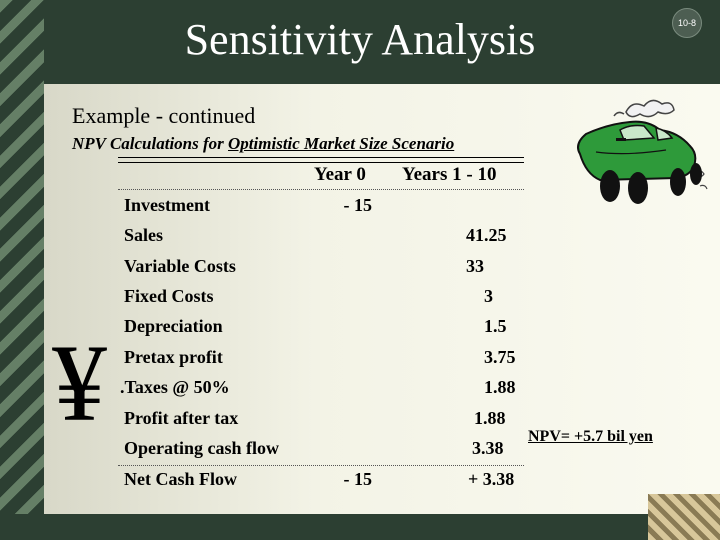 This screenshot has width=720, height=540. Describe the element at coordinates (180, 479) in the screenshot. I see `row-label-net-cash-flow: Net Cash Flow` at that location.